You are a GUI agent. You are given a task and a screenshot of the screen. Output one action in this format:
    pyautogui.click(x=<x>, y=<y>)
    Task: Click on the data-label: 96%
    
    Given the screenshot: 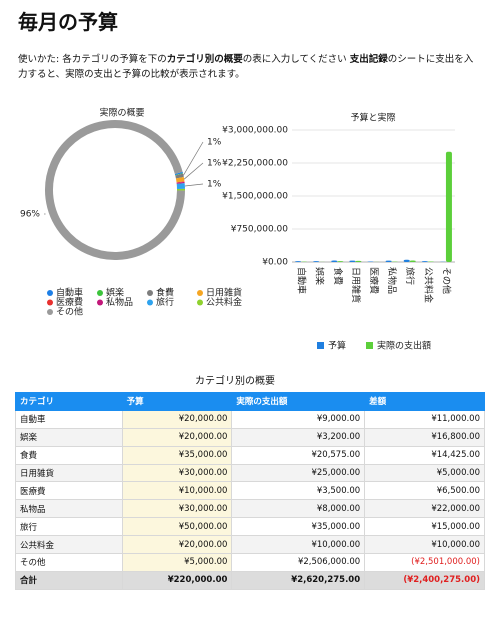 What is the action you would take?
    pyautogui.click(x=30, y=215)
    